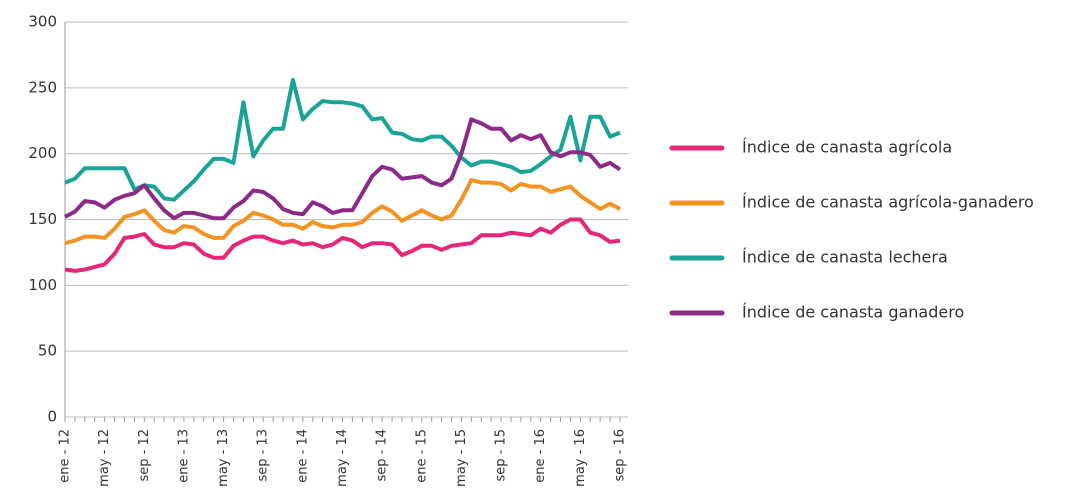 Image resolution: width=1067 pixels, height=491 pixels. What do you see at coordinates (52, 417) in the screenshot?
I see `y-tick-label: 0` at bounding box center [52, 417].